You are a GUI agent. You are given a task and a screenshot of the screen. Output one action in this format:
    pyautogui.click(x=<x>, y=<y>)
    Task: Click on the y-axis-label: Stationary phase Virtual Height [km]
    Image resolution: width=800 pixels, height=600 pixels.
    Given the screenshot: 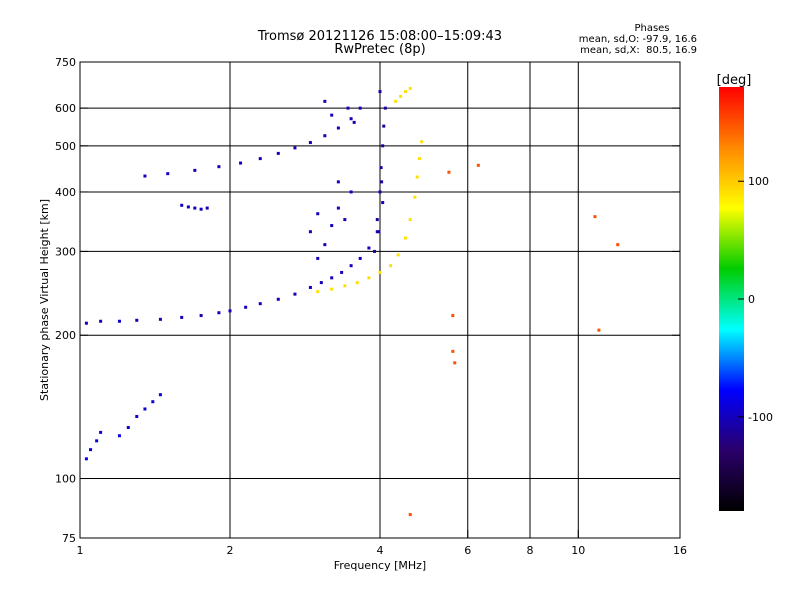 What is the action you would take?
    pyautogui.click(x=44, y=300)
    